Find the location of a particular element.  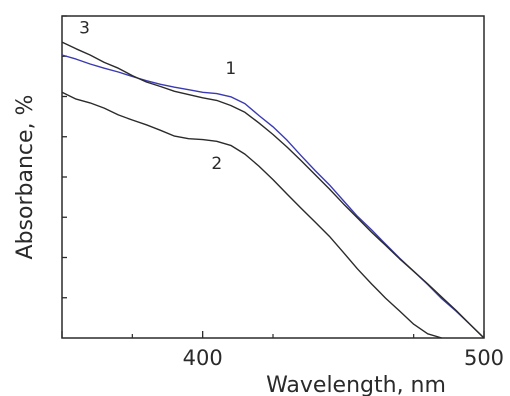

series-label-1: 1 is located at coordinates (230, 69).